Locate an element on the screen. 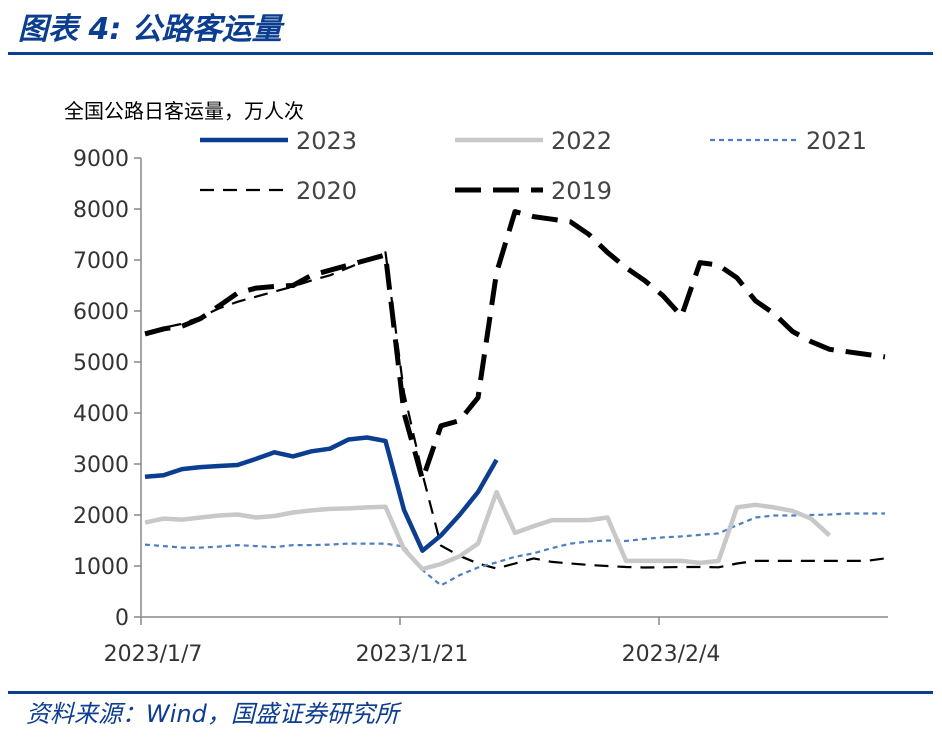 The image size is (942, 742). y-tick-label: 1000 is located at coordinates (101, 567).